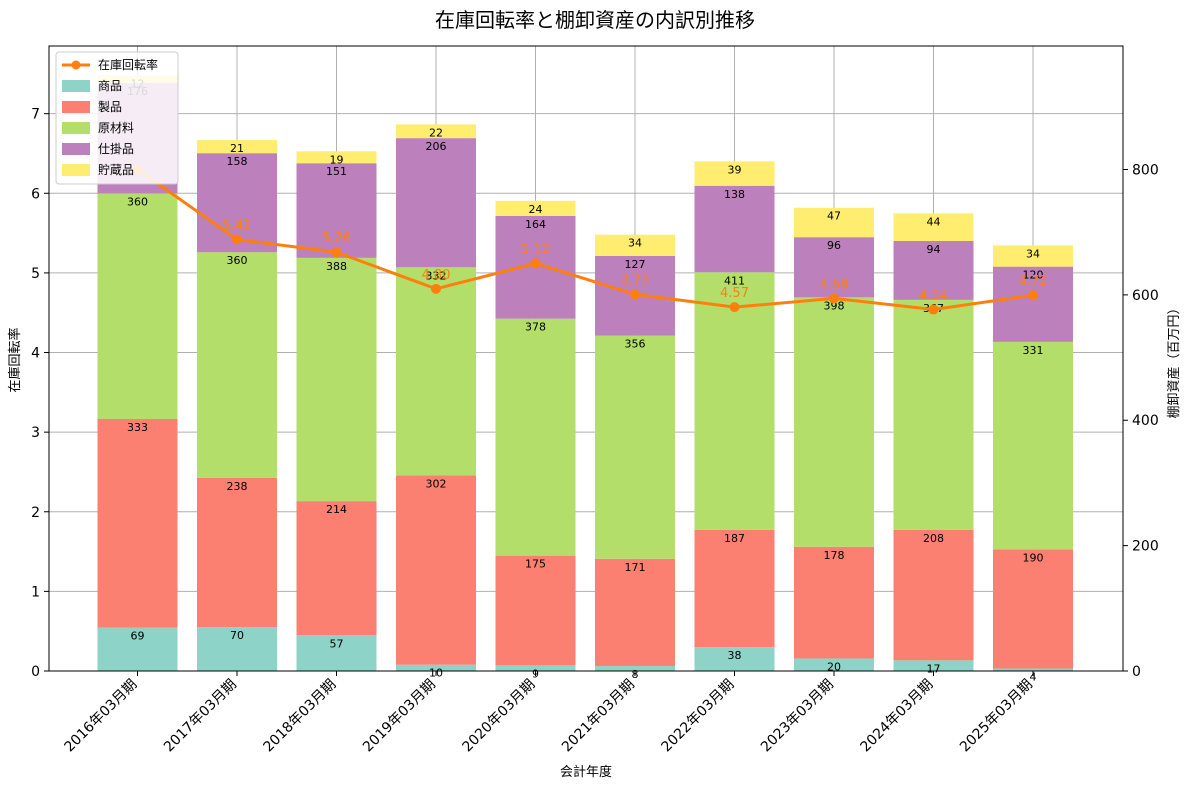 The image size is (1190, 789). What do you see at coordinates (834, 555) in the screenshot?
I see `bar-value-label: 178` at bounding box center [834, 555].